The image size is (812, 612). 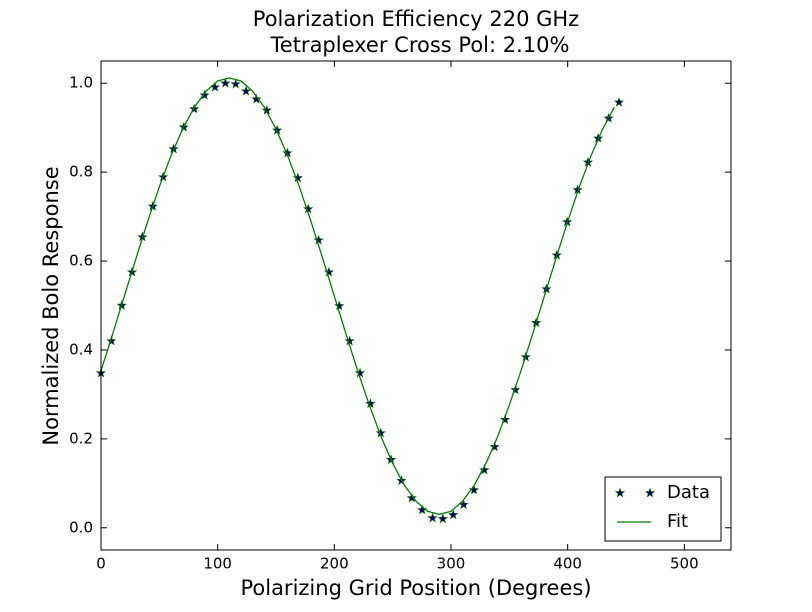 I want to click on y-tick-label: 0.6, so click(x=81, y=261).